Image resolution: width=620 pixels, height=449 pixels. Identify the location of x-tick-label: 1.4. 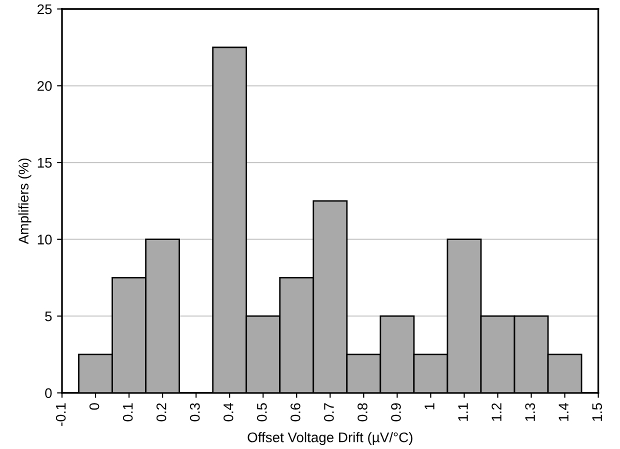
(563, 412).